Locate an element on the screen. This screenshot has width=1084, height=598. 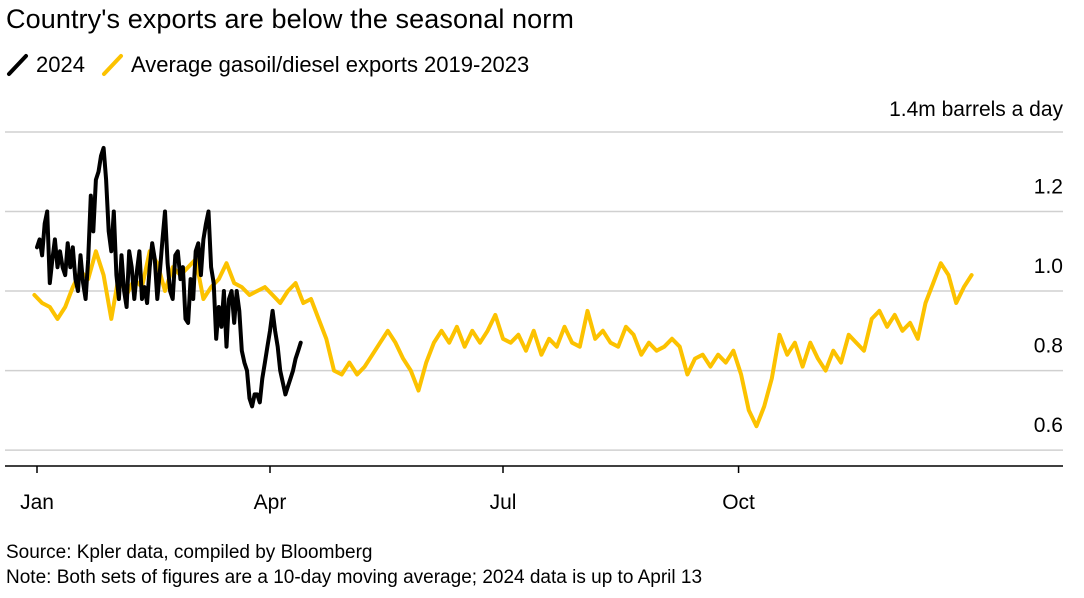
y-tick-label-4: 0.6 is located at coordinates (1048, 425).